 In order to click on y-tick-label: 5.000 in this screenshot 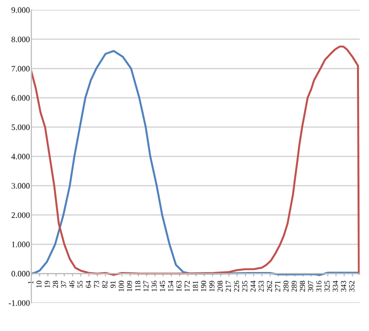, I will do `click(21, 127)`.